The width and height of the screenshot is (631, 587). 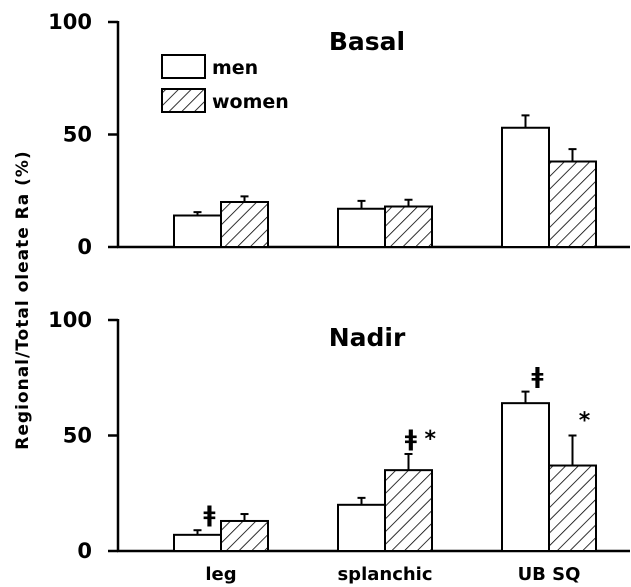 What do you see at coordinates (183, 100) in the screenshot?
I see `legend-swatch-women` at bounding box center [183, 100].